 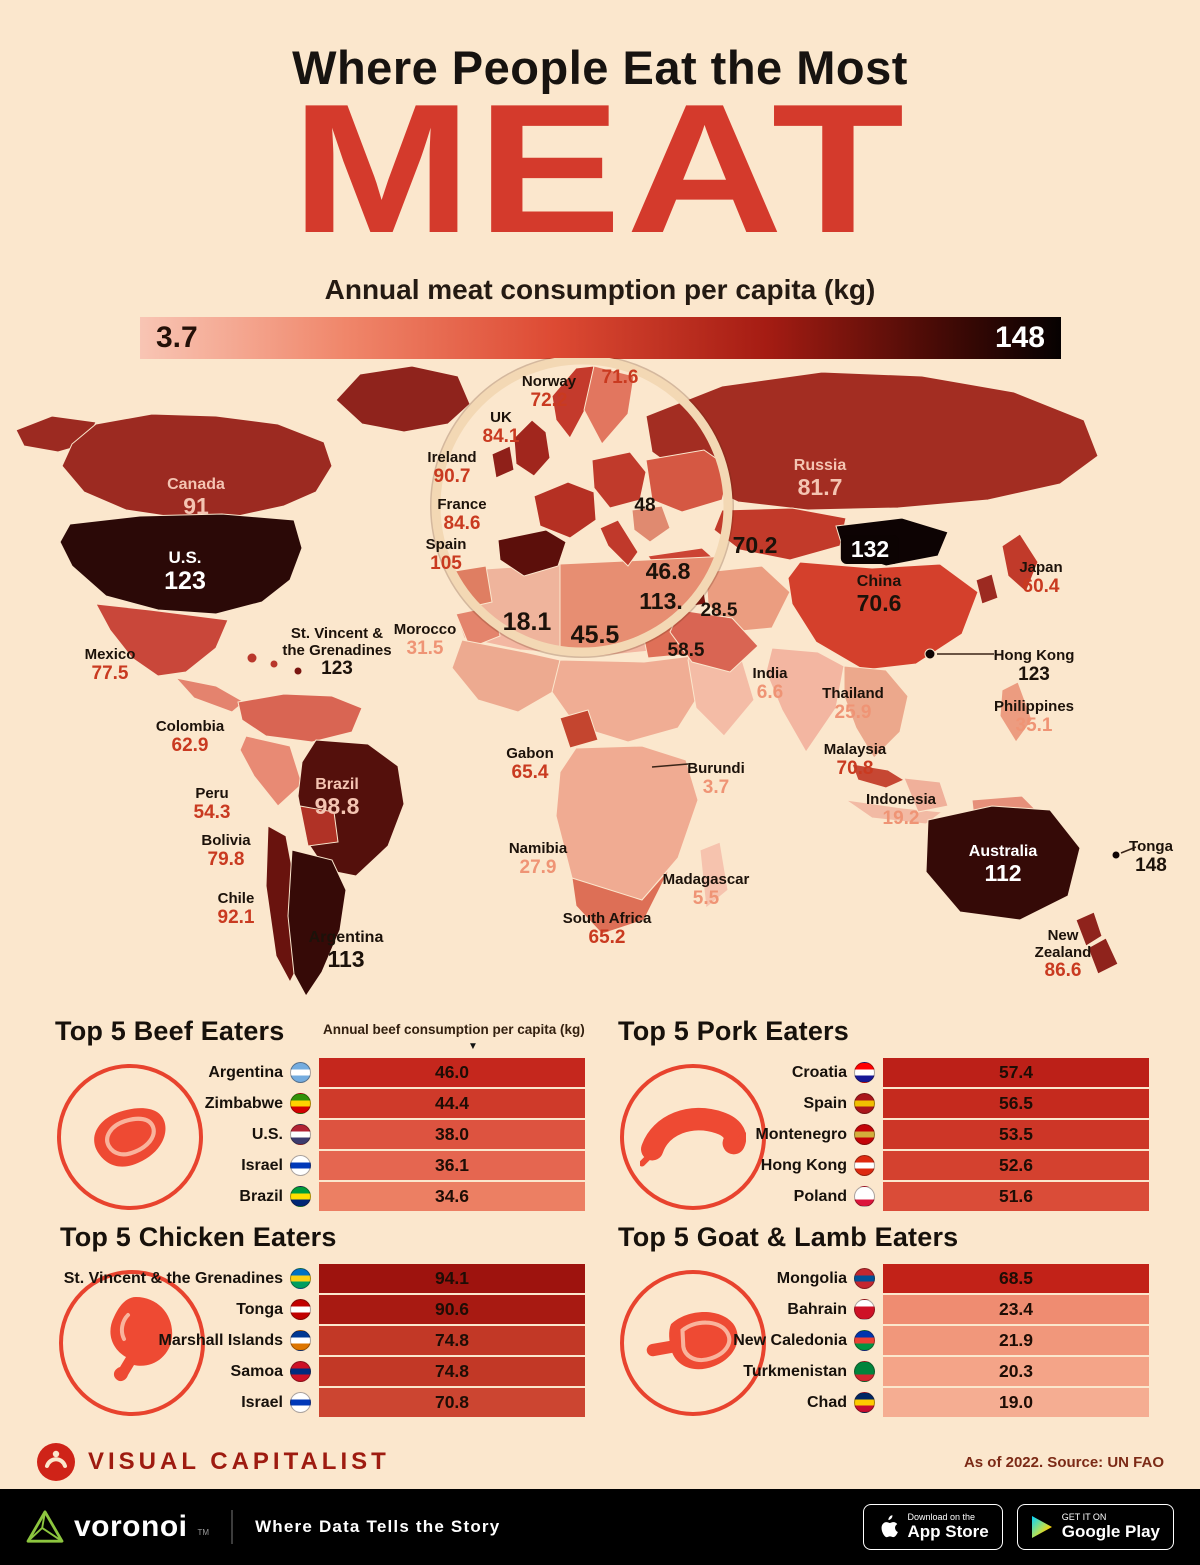 I want to click on value-bar: 56.5, so click(x=1016, y=1103).